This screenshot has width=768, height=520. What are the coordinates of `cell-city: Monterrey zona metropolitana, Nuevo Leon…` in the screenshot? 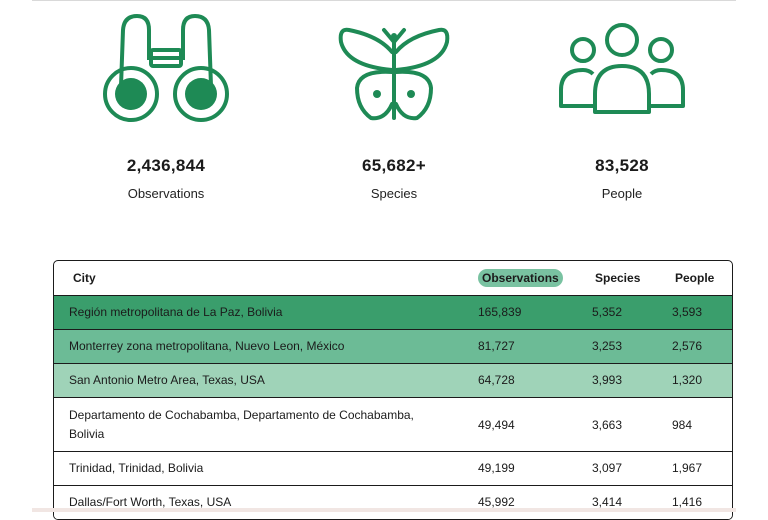 It's located at (207, 346).